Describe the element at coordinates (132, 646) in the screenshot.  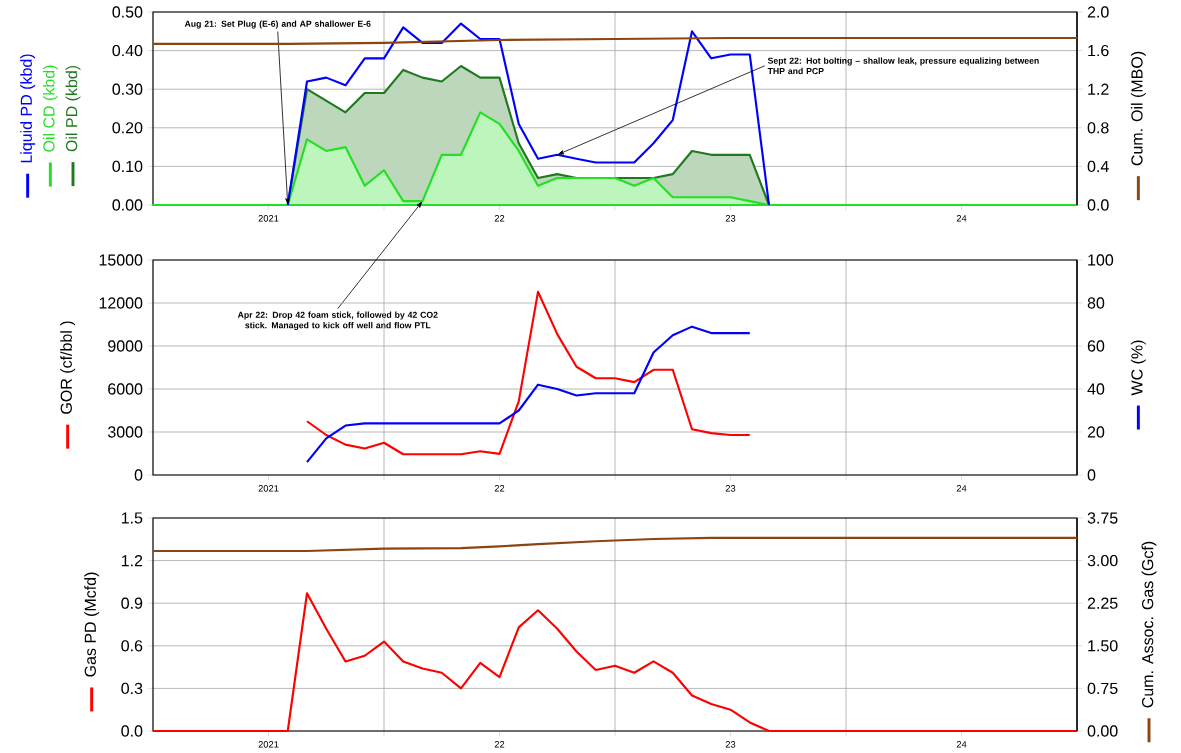
I see `y-tick-label: 0.6` at that location.